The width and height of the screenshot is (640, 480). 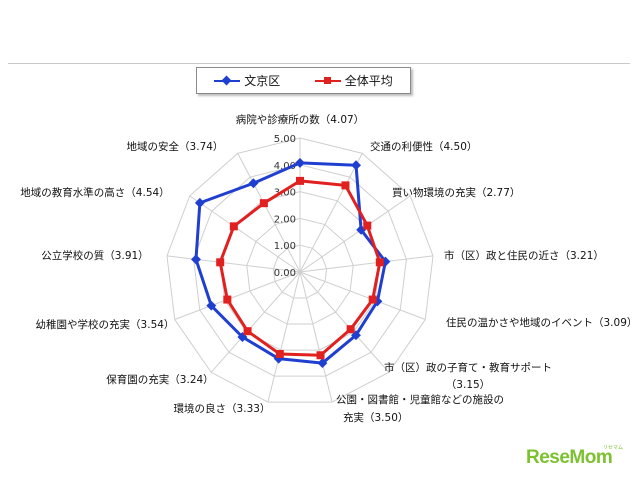 I want to click on category-label: 保育園の充実（3.24）, so click(x=159, y=379).